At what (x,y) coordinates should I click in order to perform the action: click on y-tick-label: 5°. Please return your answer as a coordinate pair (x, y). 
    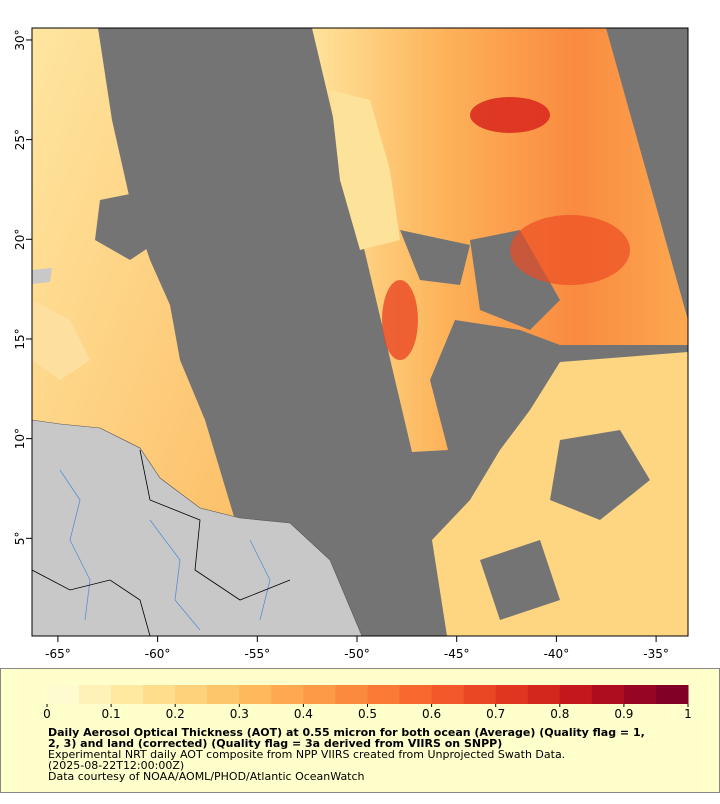
    Looking at the image, I should click on (20, 539).